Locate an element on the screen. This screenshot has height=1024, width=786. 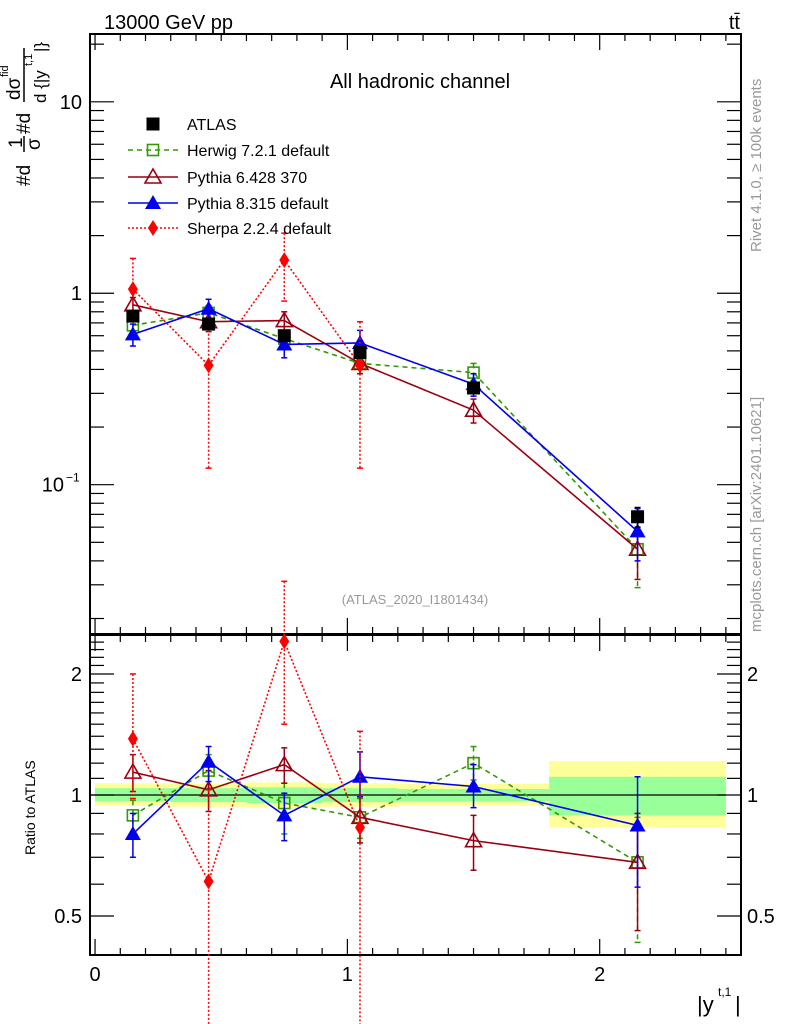
ratio-pythia6-line is located at coordinates (385, 813).